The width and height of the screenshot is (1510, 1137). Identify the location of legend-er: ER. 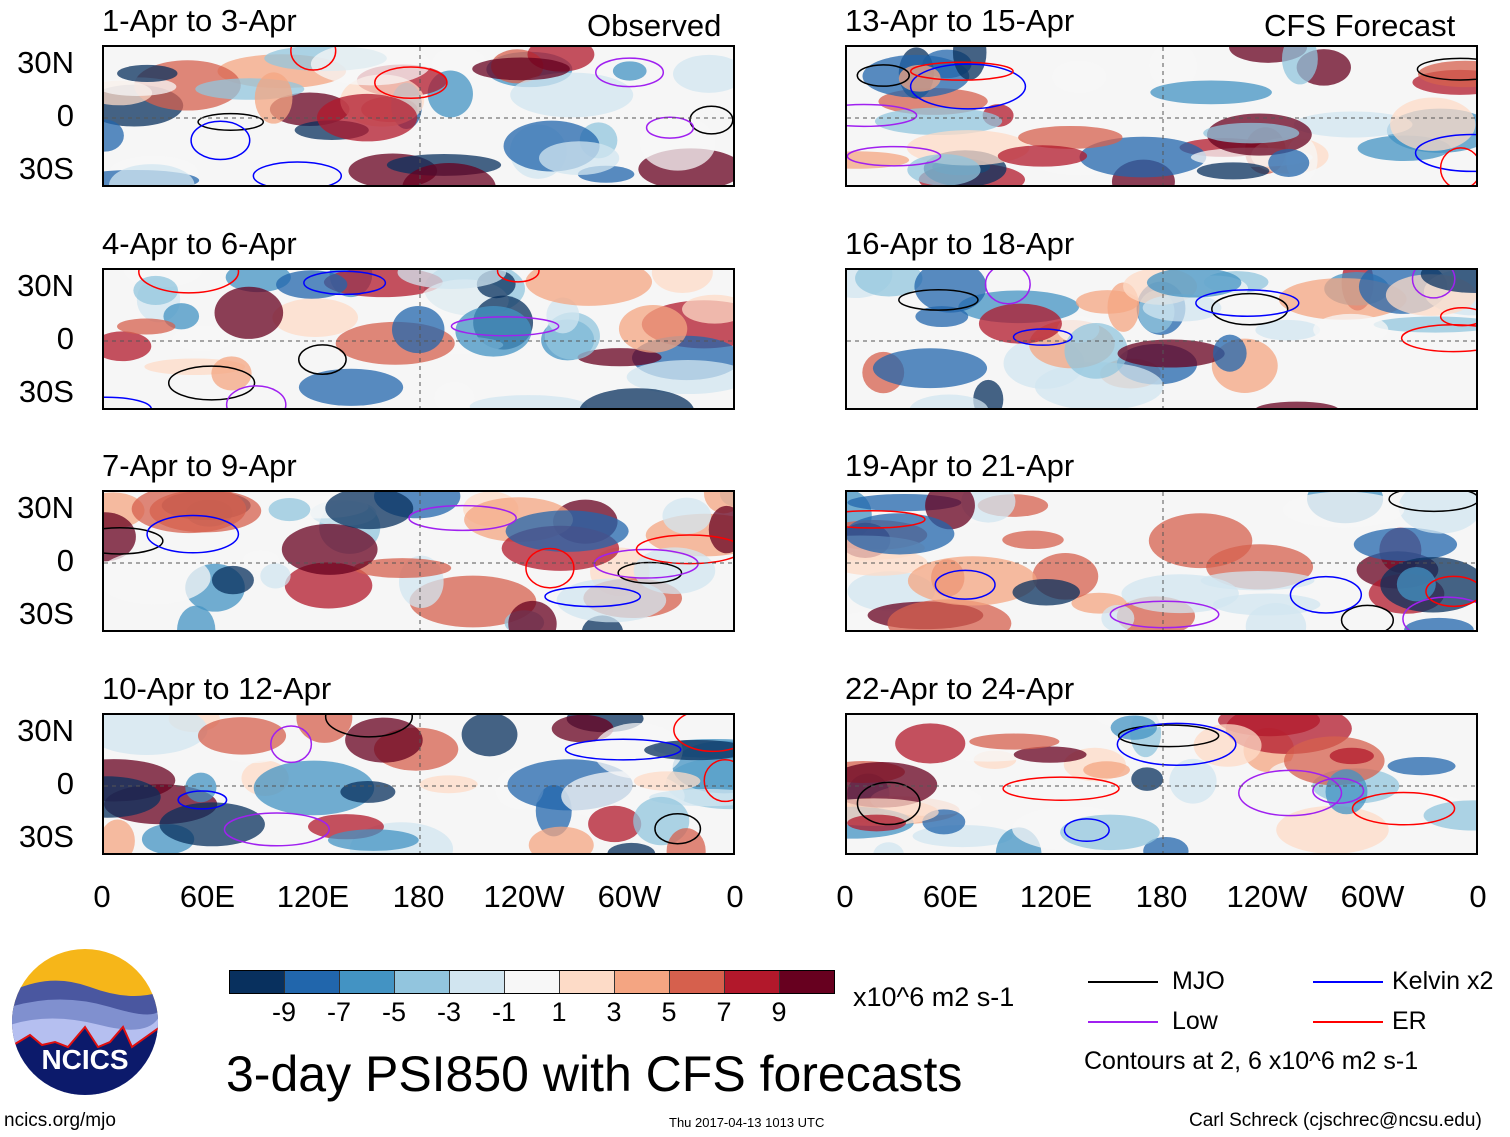
(1409, 1021).